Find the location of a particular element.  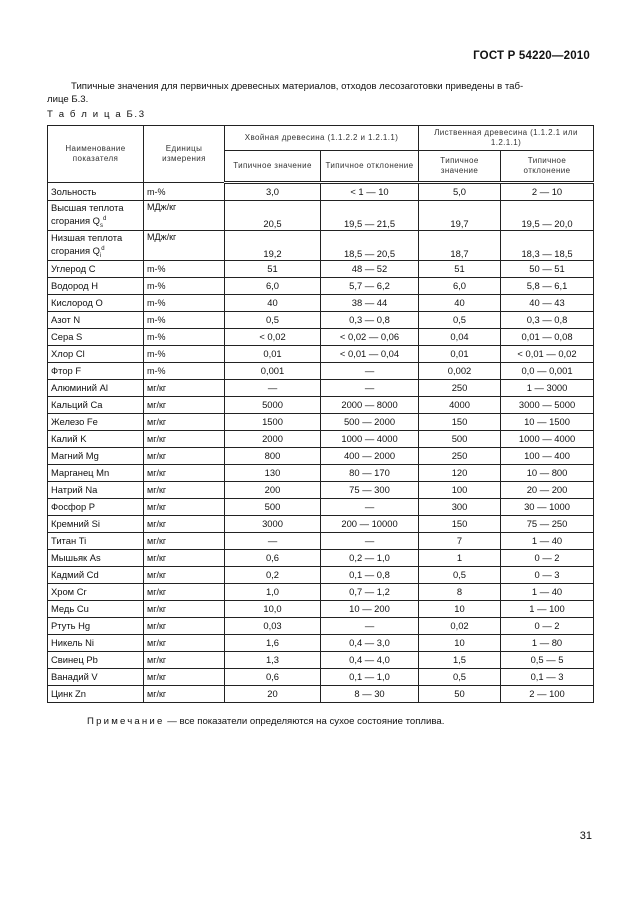

coniferous-value: 20,5 is located at coordinates (272, 215).